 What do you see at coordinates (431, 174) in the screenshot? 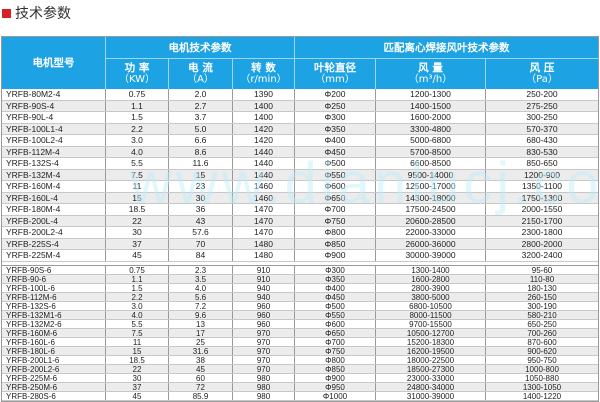
I see `cell-airflow: 9500-14000` at bounding box center [431, 174].